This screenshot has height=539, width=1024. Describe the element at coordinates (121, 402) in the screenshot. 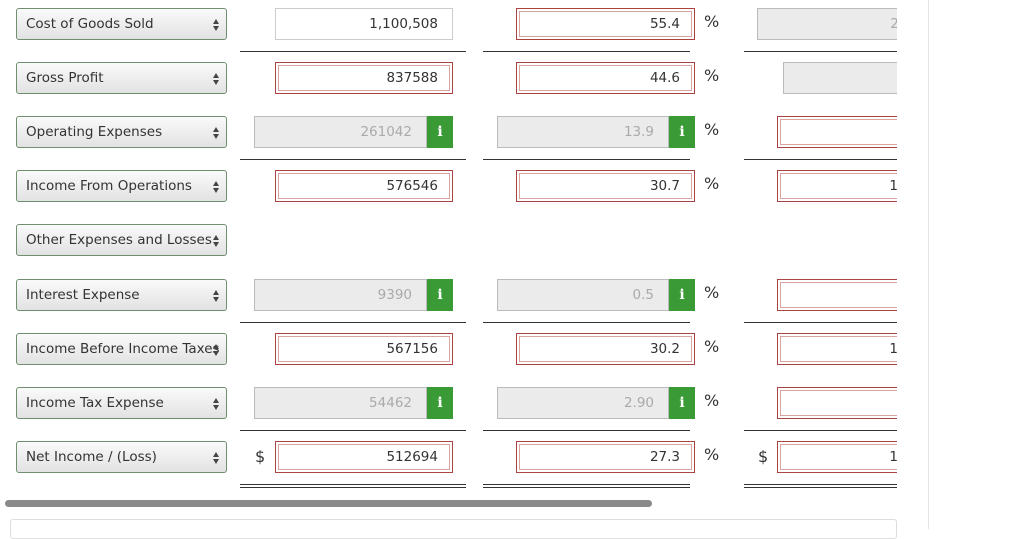

I see `row-select: Income Tax Expense` at that location.